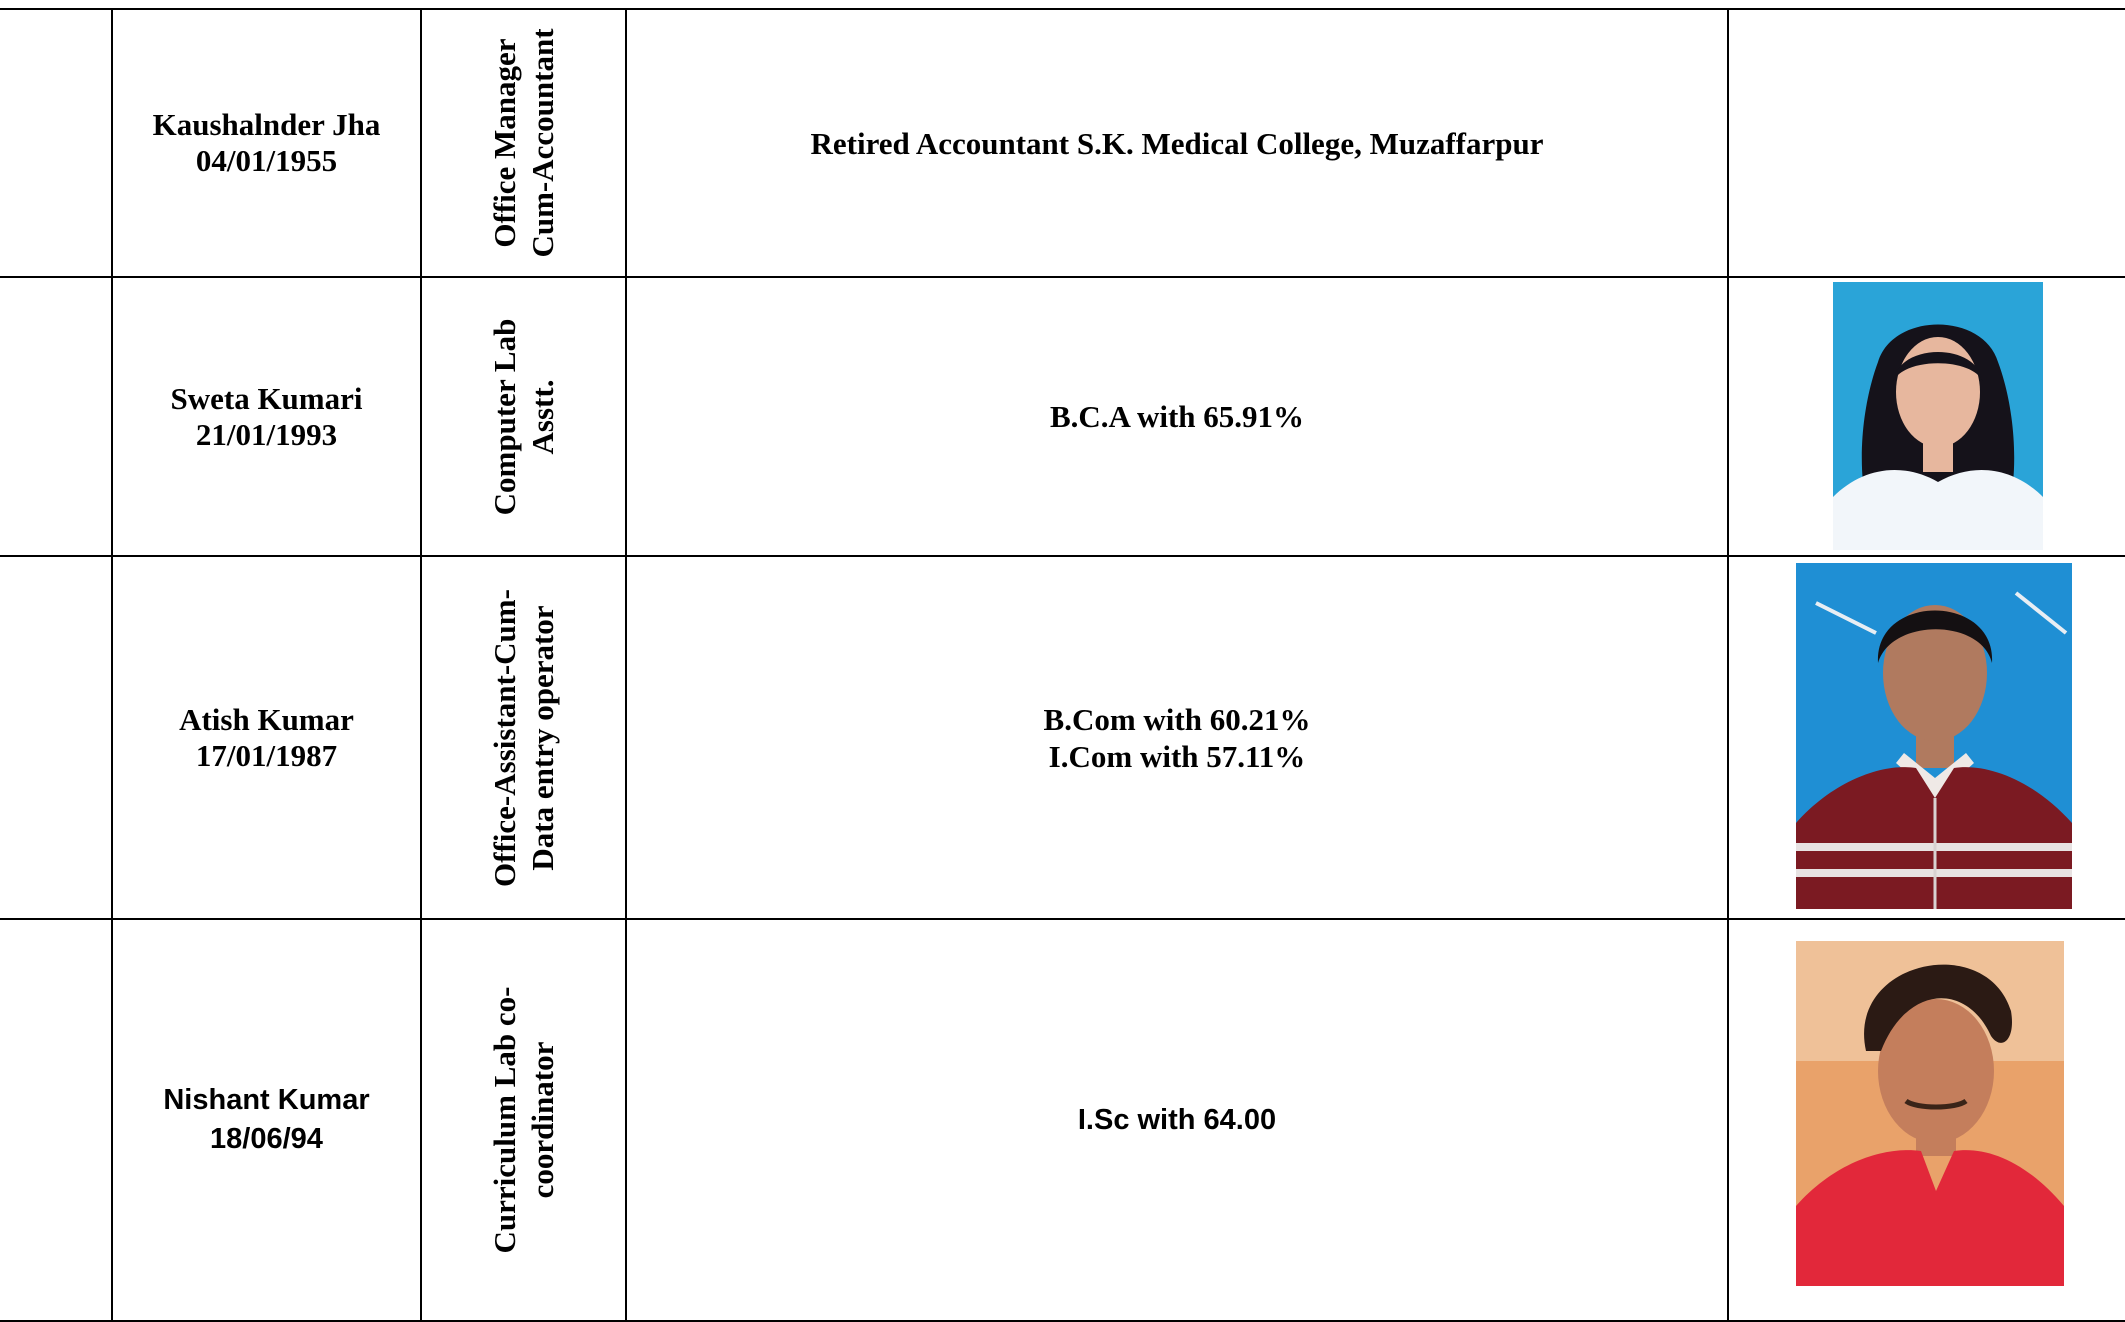 This screenshot has width=2125, height=1322. I want to click on staff-dob: 17/01/1987, so click(266, 755).